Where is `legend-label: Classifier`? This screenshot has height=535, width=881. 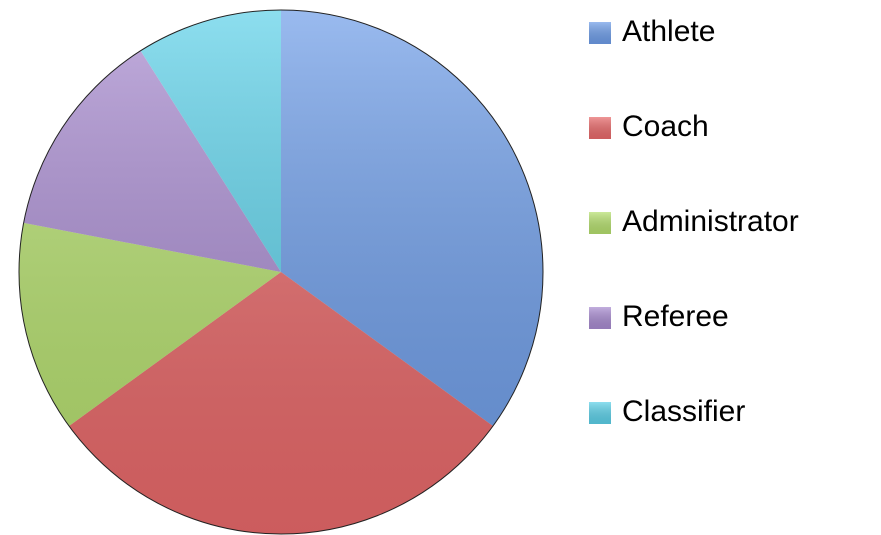 legend-label: Classifier is located at coordinates (683, 411).